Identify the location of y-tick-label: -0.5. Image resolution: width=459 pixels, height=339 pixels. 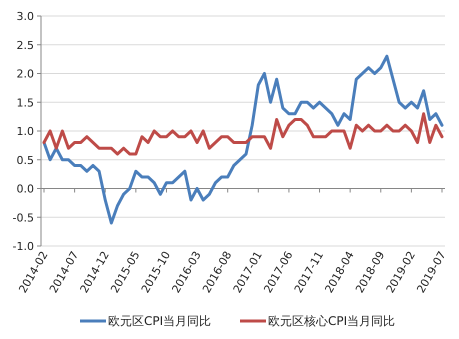
(23, 217).